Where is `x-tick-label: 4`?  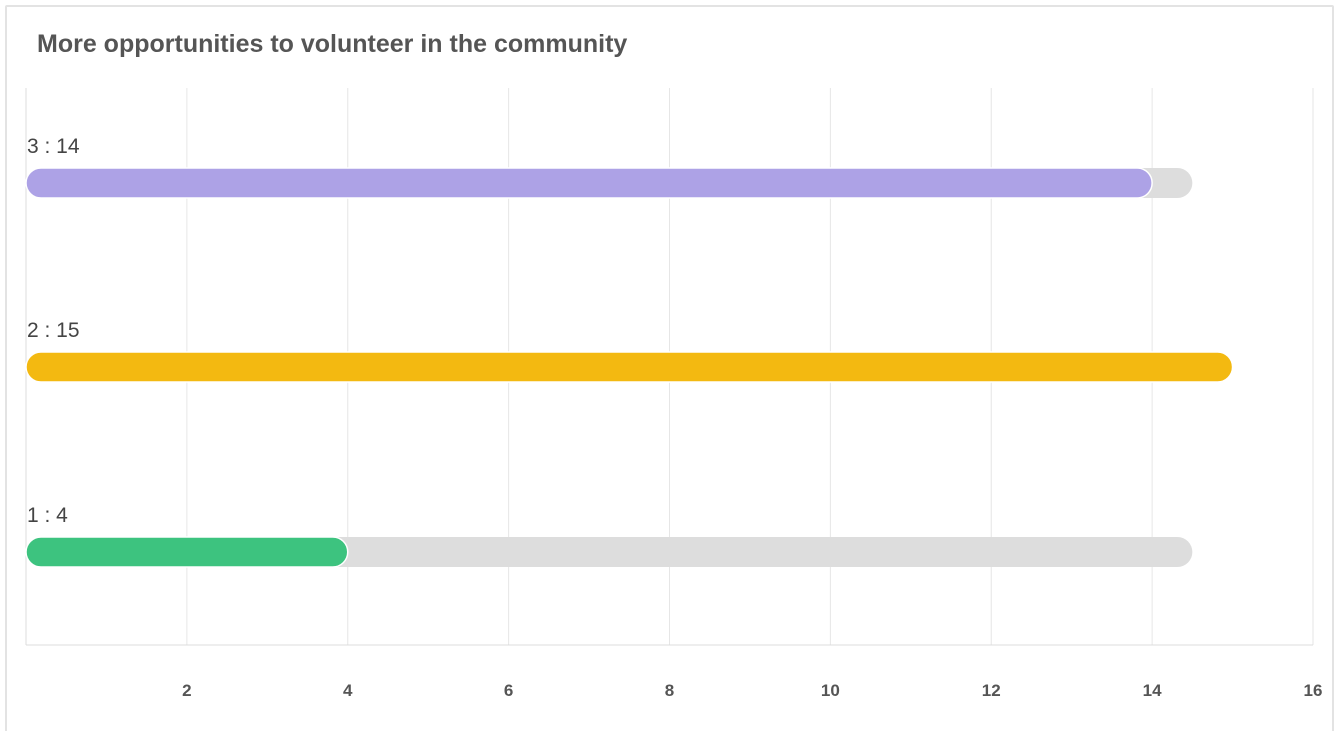
x-tick-label: 4 is located at coordinates (348, 690).